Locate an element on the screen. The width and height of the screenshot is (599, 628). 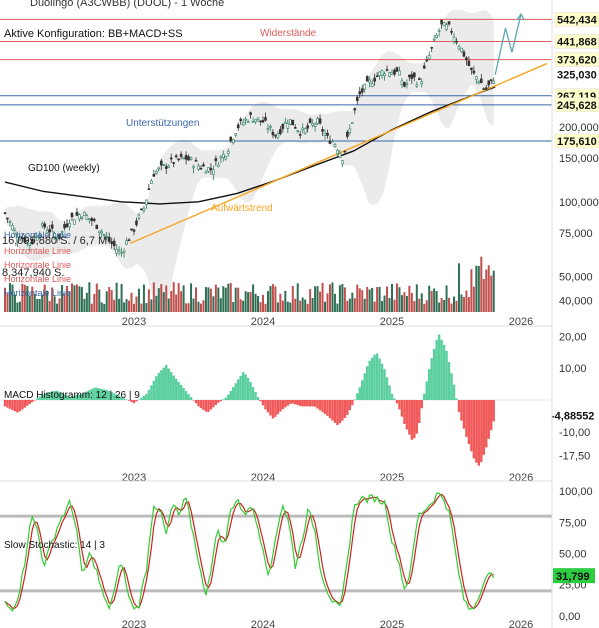
price-level-badge is located at coordinates (576, 105).